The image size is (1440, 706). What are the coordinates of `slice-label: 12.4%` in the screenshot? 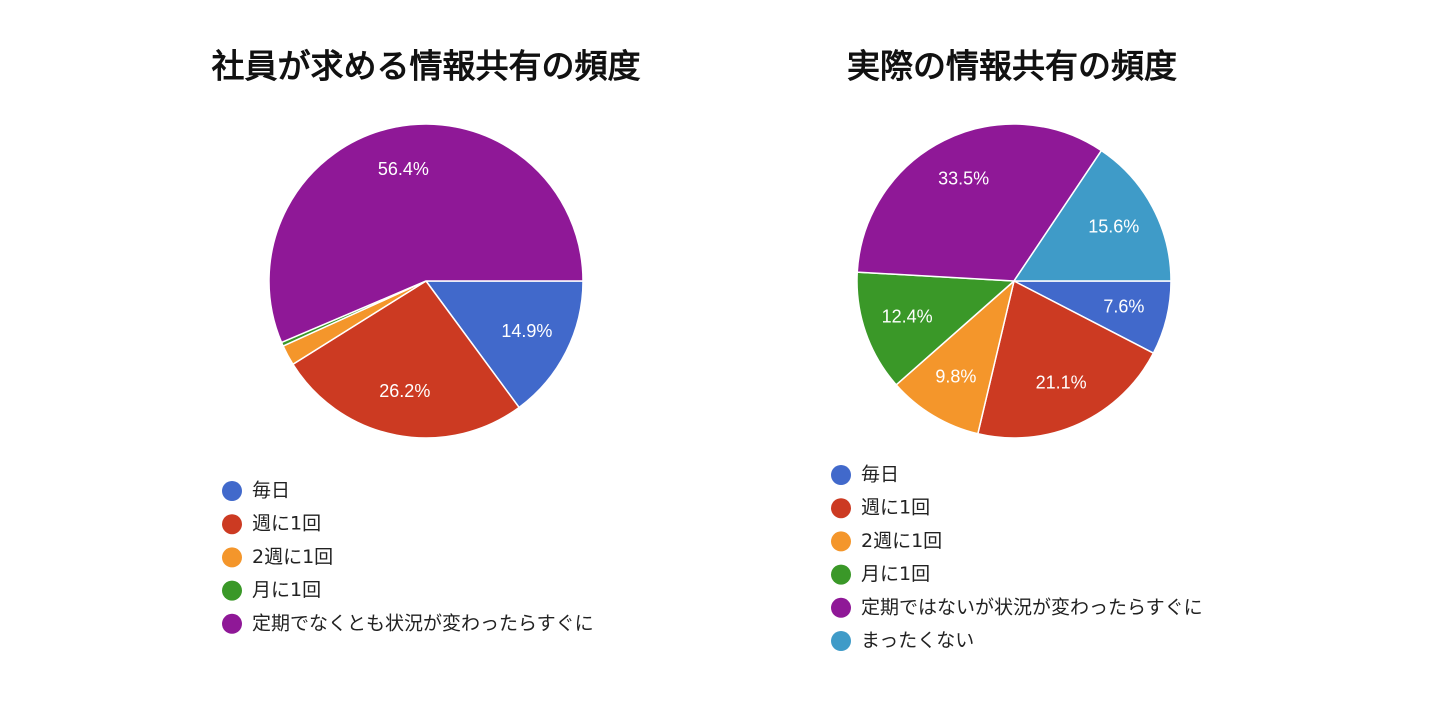 It's located at (907, 317).